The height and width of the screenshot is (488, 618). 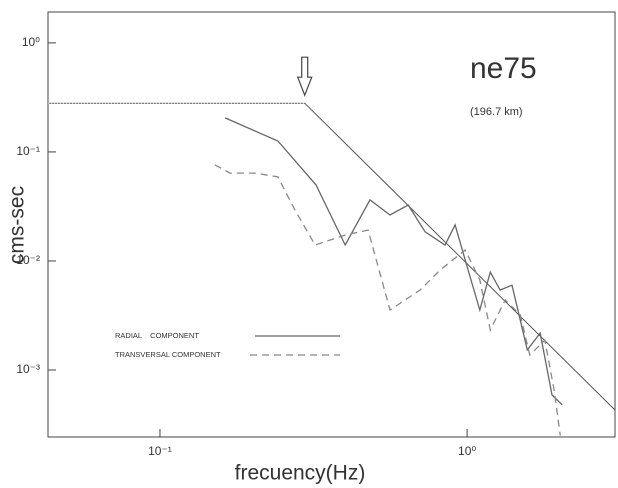 I want to click on legend-label: RADIAL COMPONENT, so click(x=157, y=335).